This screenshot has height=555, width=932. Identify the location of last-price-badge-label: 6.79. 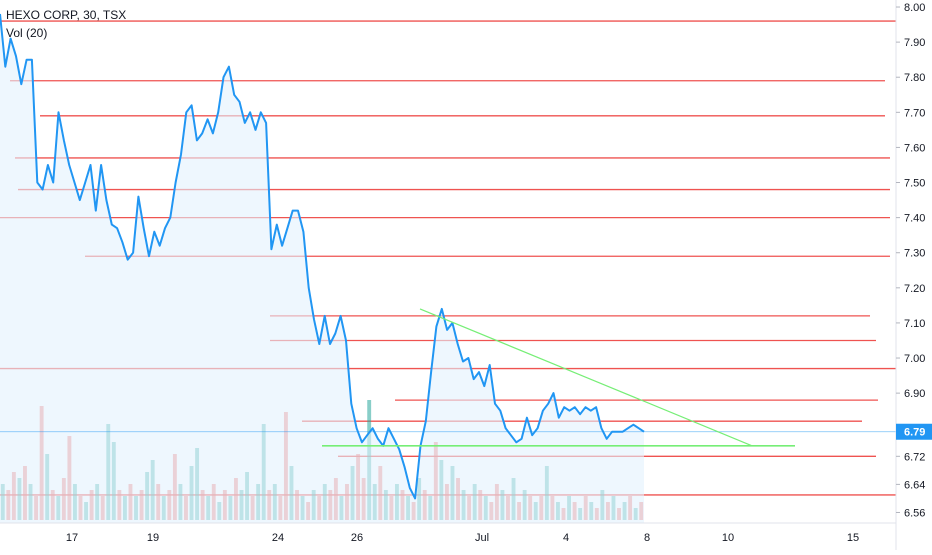
(914, 433).